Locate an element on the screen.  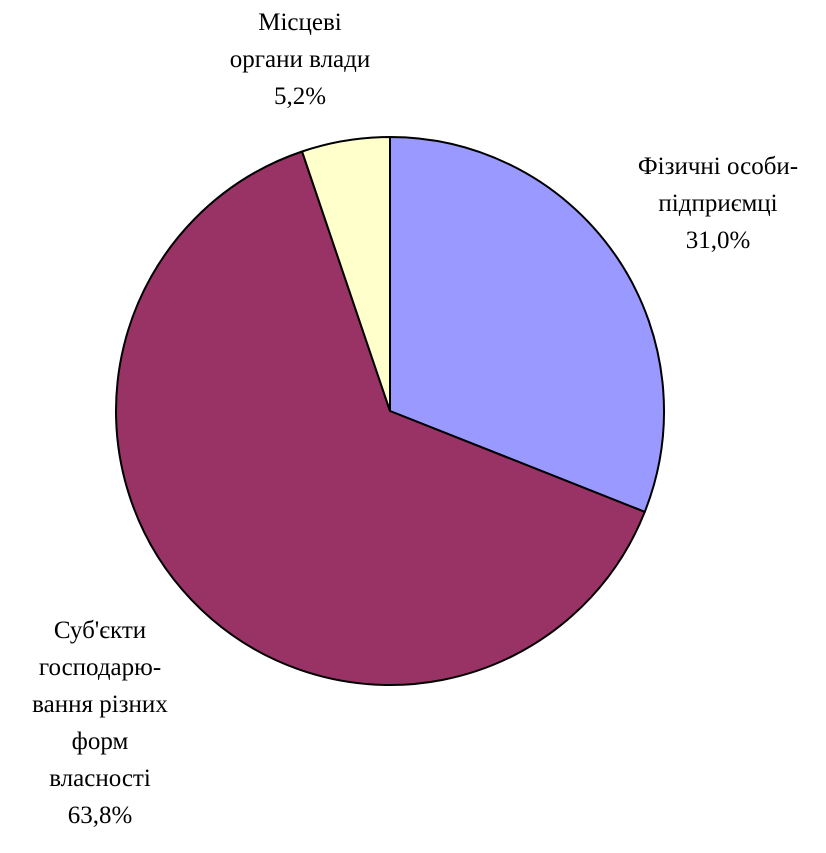
slice-local-authorities is located at coordinates (346, 274).